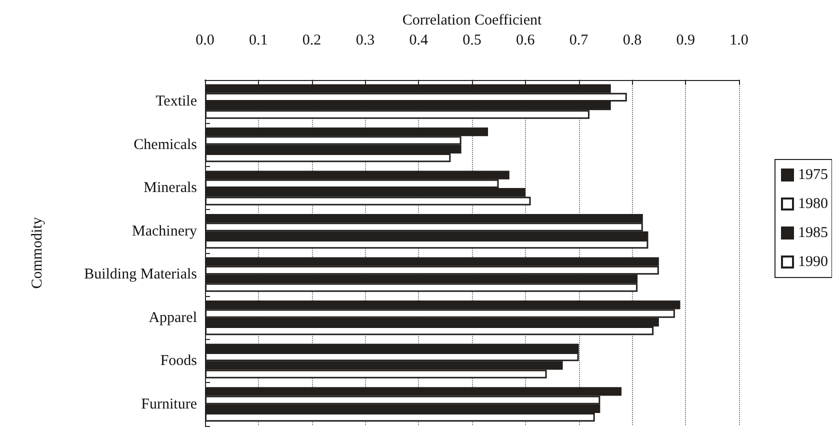  What do you see at coordinates (813, 204) in the screenshot?
I see `legend-label: 1980` at bounding box center [813, 204].